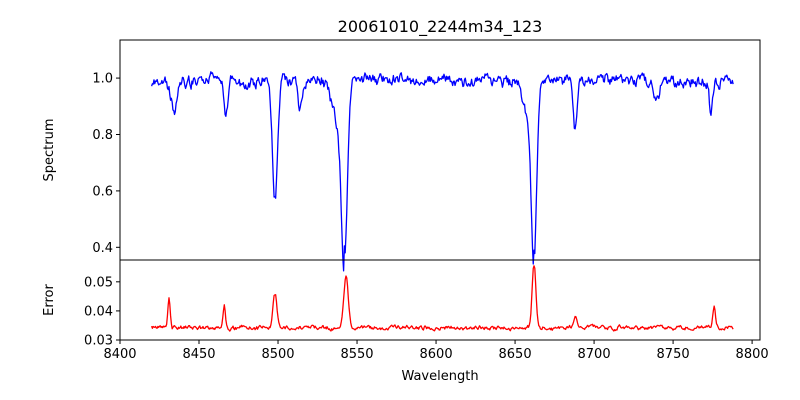  What do you see at coordinates (102, 248) in the screenshot?
I see `y-tick-label: 0.4` at bounding box center [102, 248].